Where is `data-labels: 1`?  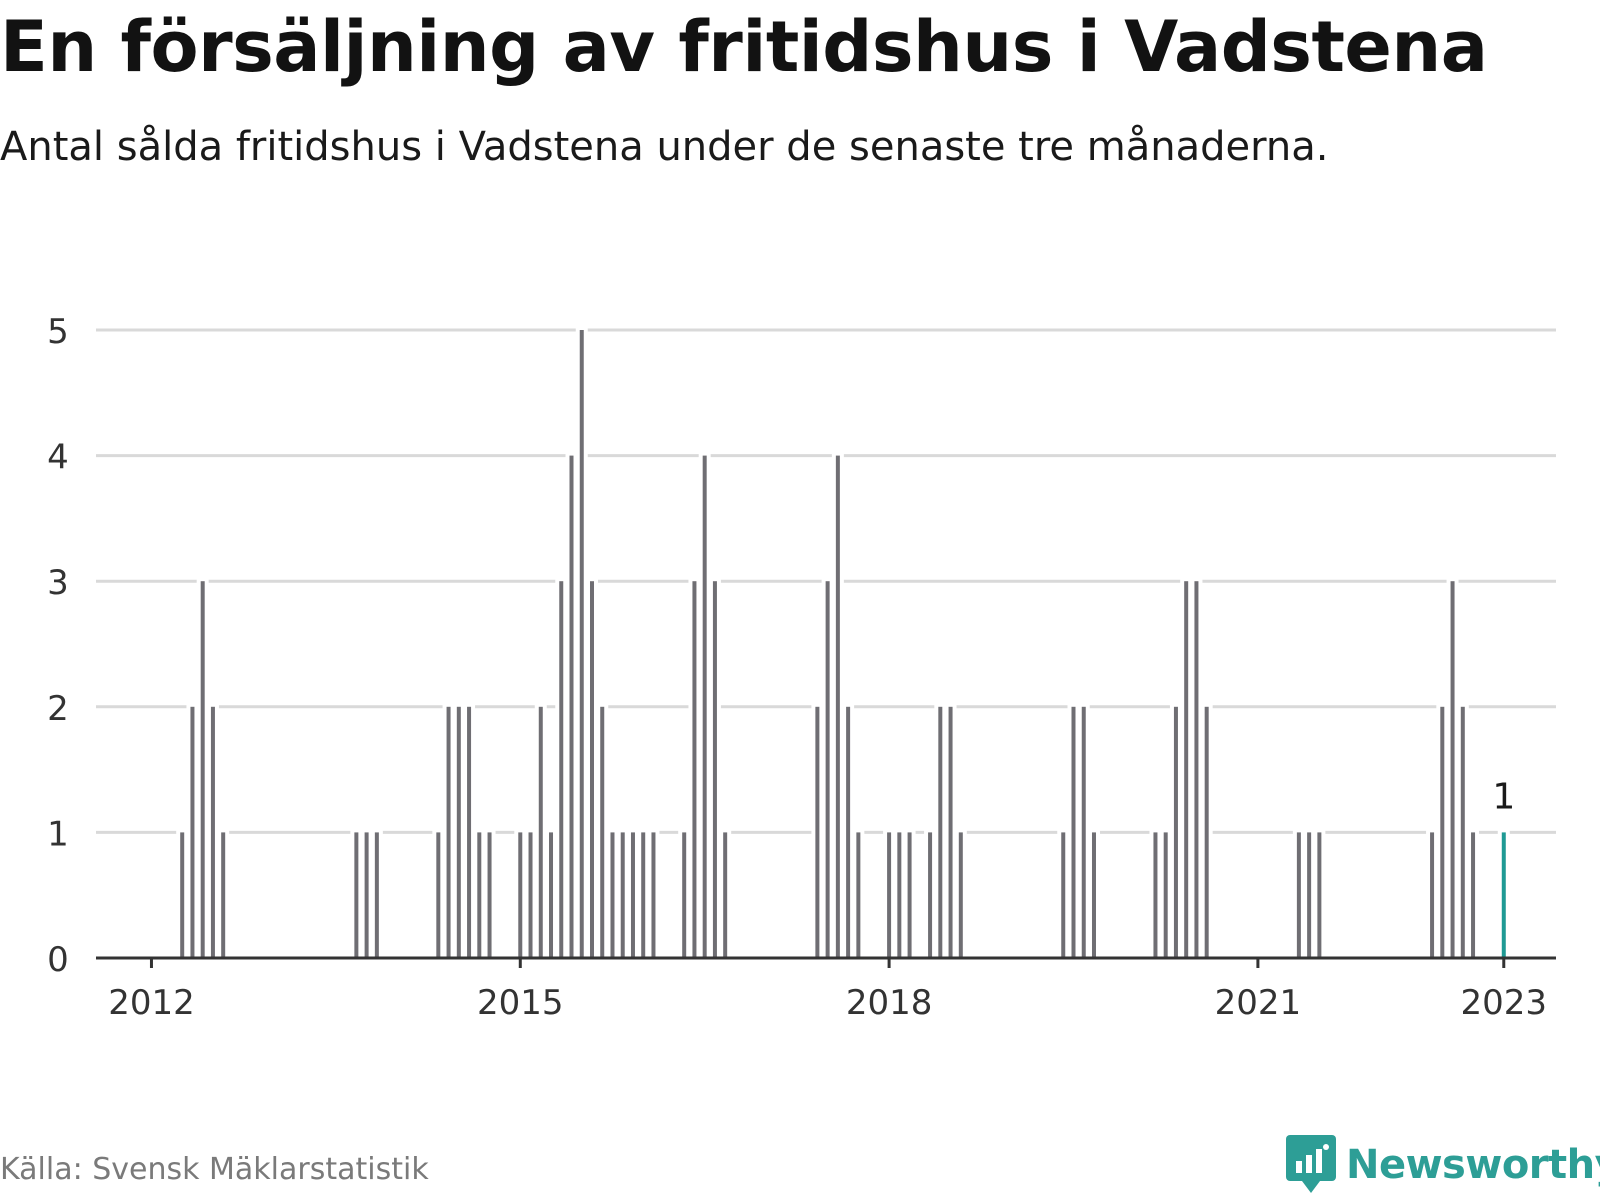
data-labels: 1 is located at coordinates (1503, 792).